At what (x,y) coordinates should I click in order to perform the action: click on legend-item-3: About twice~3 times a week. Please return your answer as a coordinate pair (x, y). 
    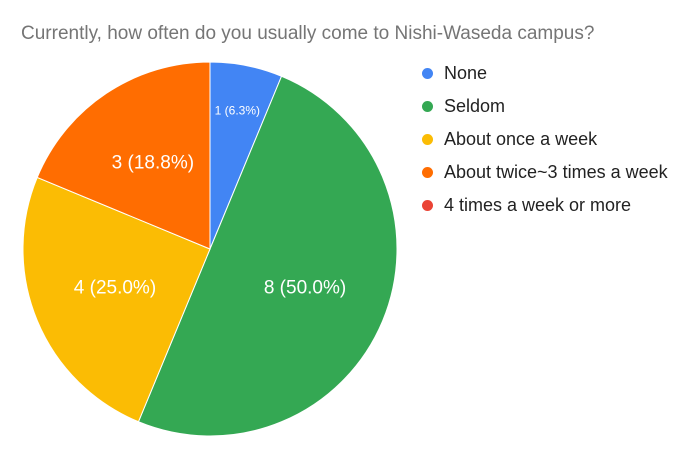
    Looking at the image, I should click on (547, 172).